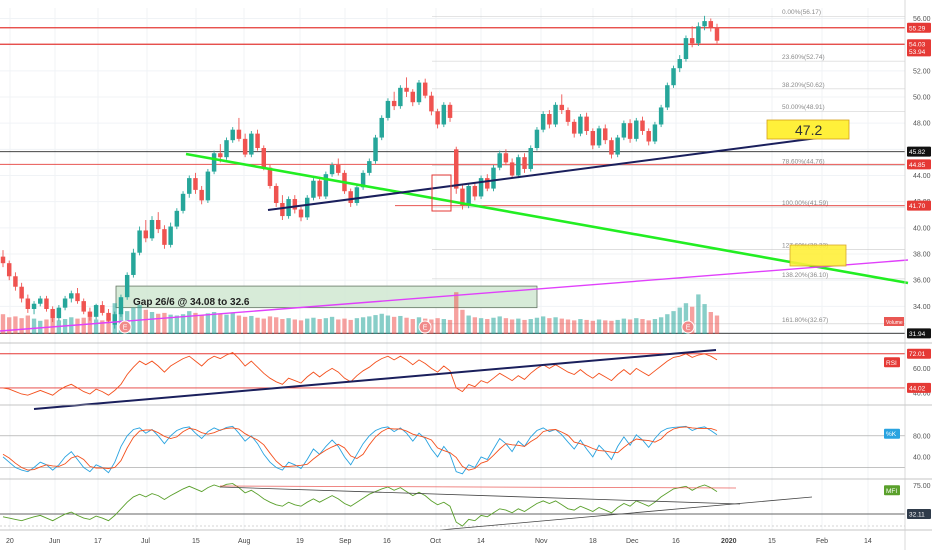  Describe the element at coordinates (803, 57) in the screenshot. I see `fib-label: 23.60%(52.74)` at that location.